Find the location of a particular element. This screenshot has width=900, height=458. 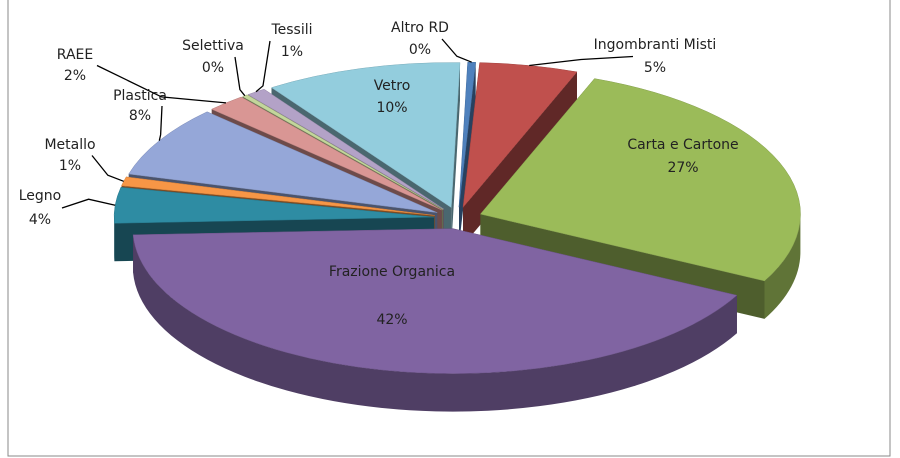

category-label: Metallo is located at coordinates (69, 145).